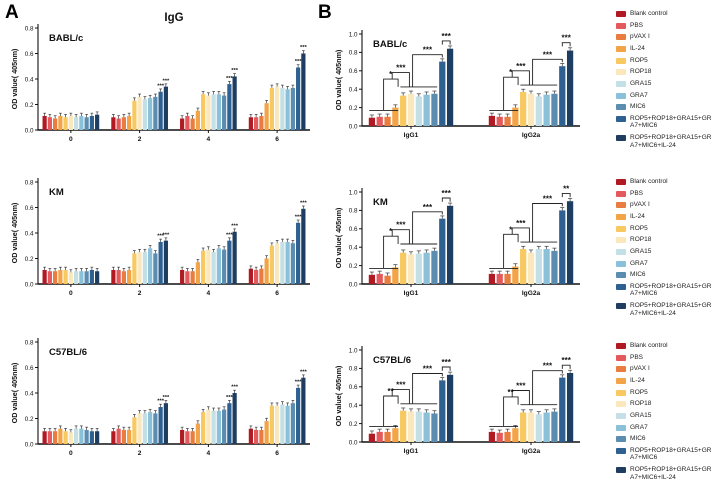  Describe the element at coordinates (391, 231) in the screenshot. I see `significance-stars: *` at that location.